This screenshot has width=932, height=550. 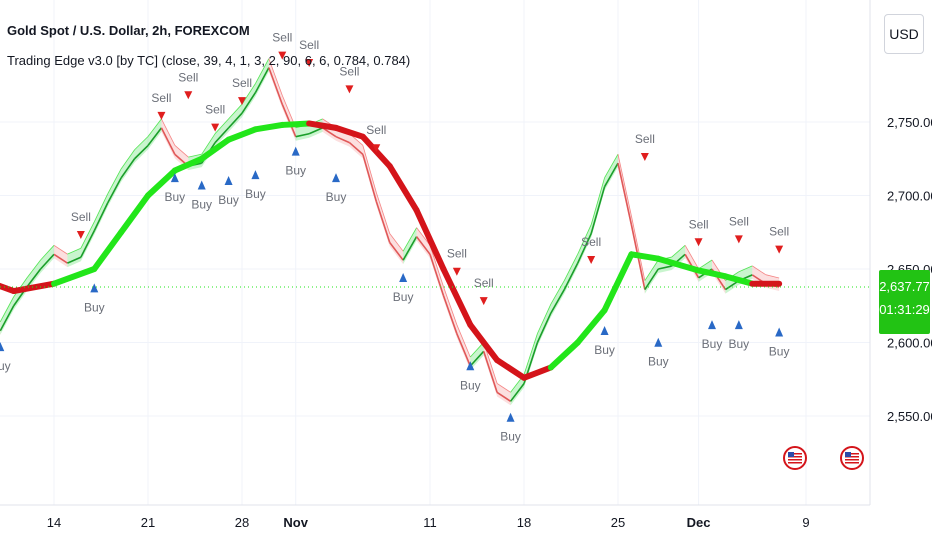 I want to click on current-price-tag: 2,637.77 01:31:29, so click(x=904, y=302).